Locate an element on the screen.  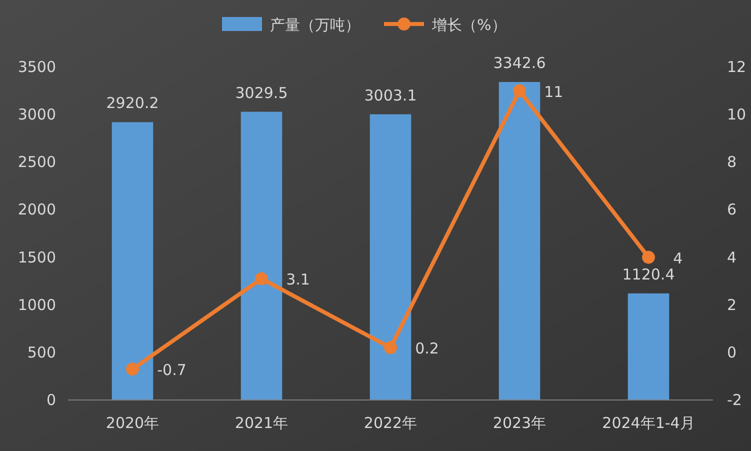
y-tick-label: 2000 is located at coordinates (37, 209).